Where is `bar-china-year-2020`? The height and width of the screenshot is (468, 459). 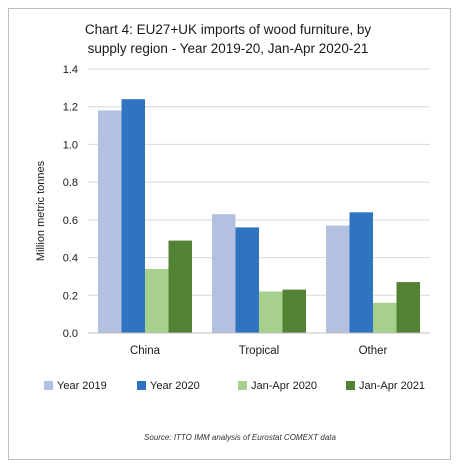
bar-china-year-2020 is located at coordinates (133, 216).